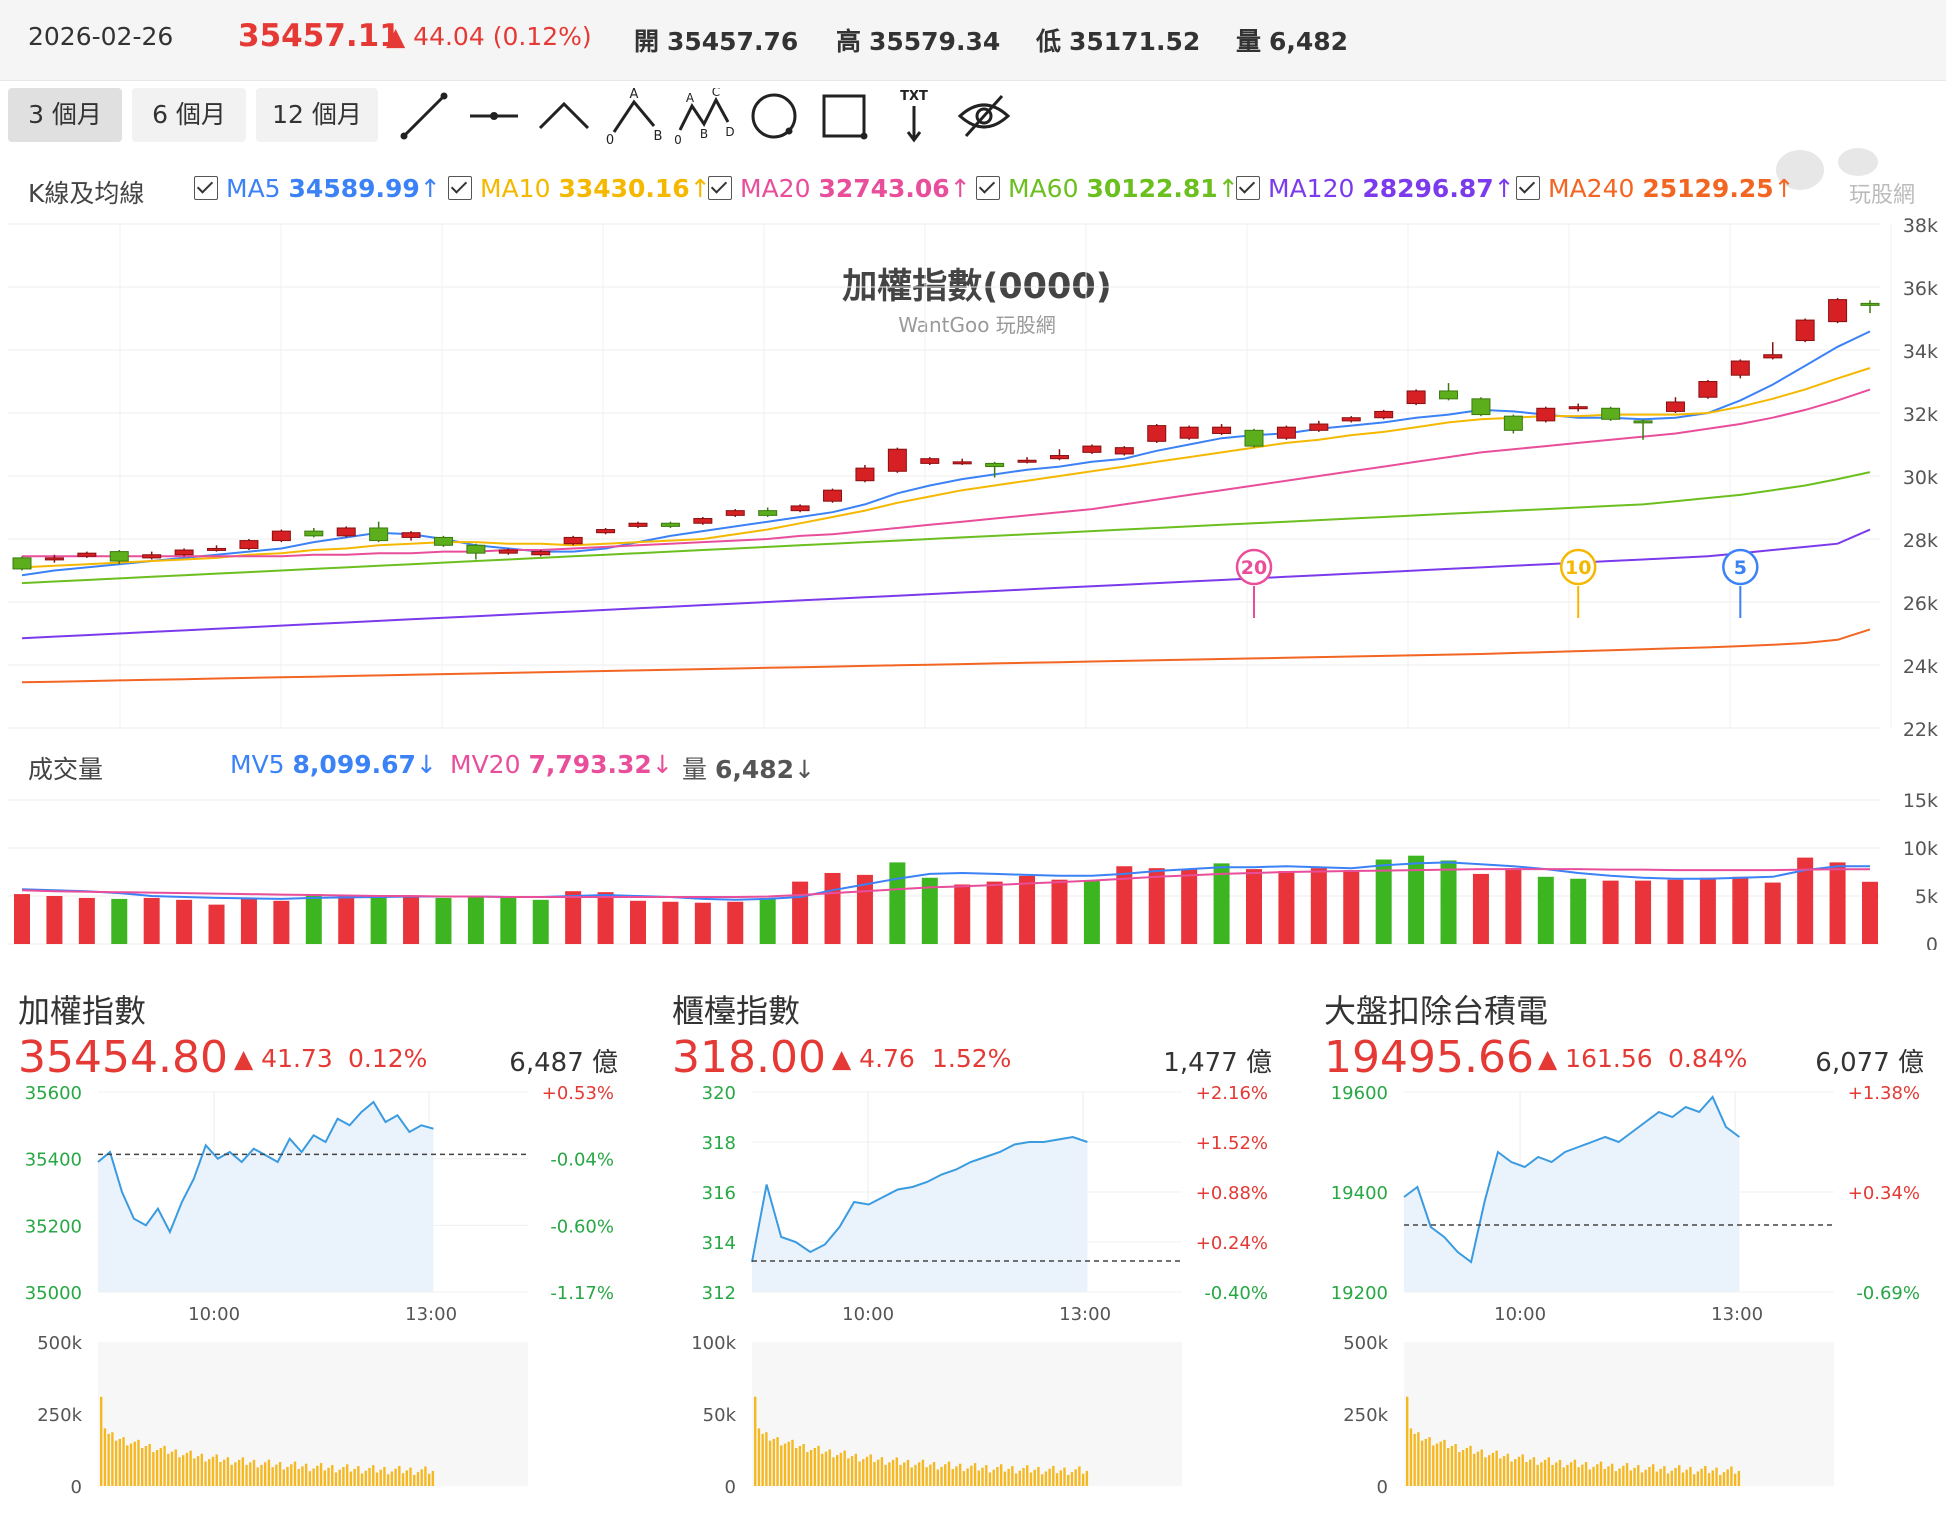 This screenshot has height=1528, width=1946. I want to click on ma10-name: MA10, so click(515, 188).